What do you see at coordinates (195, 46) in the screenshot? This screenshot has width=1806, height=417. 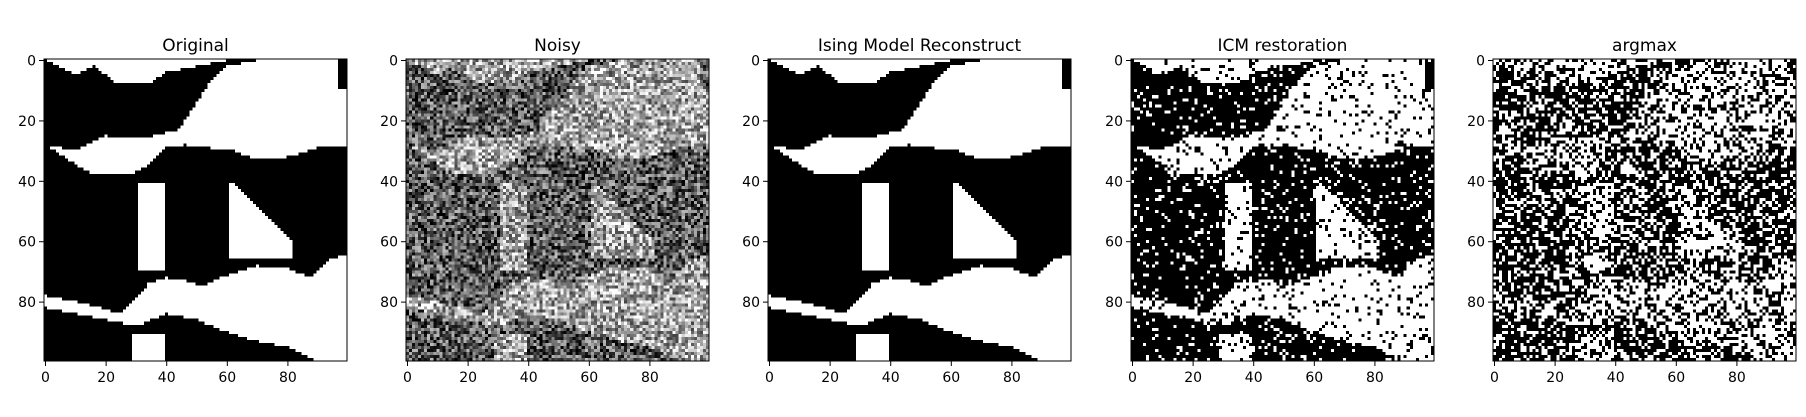 I see `panel-title: Original` at bounding box center [195, 46].